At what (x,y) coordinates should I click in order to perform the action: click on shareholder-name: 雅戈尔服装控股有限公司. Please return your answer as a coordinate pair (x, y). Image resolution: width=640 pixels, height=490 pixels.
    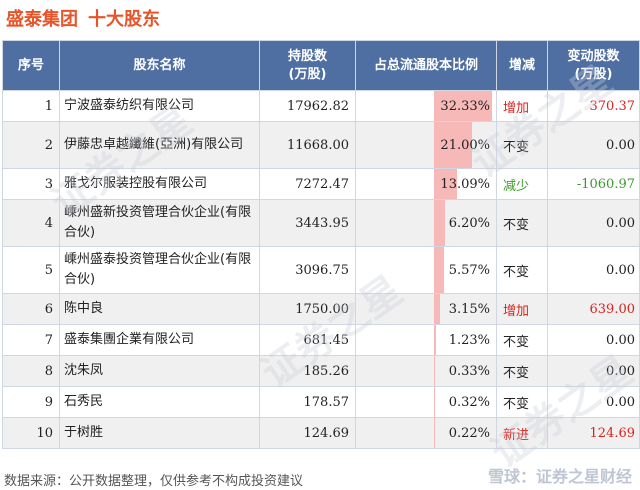
    Looking at the image, I should click on (159, 184).